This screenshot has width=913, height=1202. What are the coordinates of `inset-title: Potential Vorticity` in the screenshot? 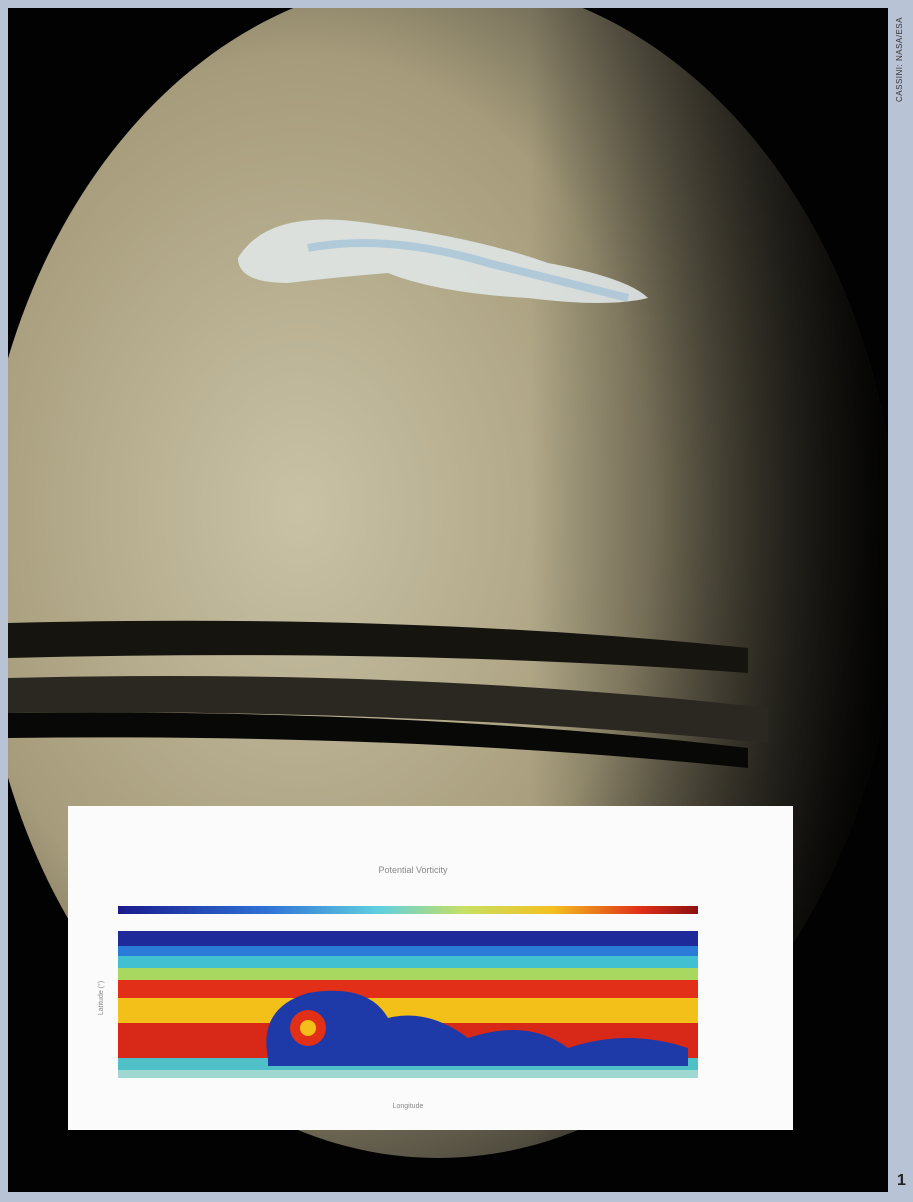 It's located at (413, 870).